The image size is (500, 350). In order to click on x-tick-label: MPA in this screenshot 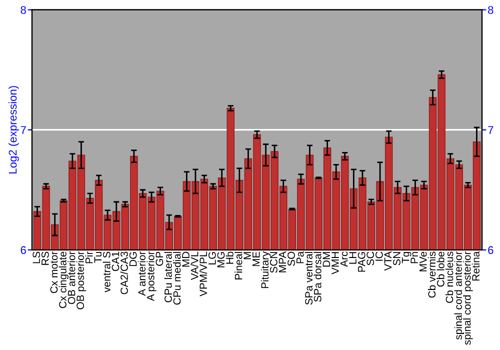, I will do `click(282, 261)`.